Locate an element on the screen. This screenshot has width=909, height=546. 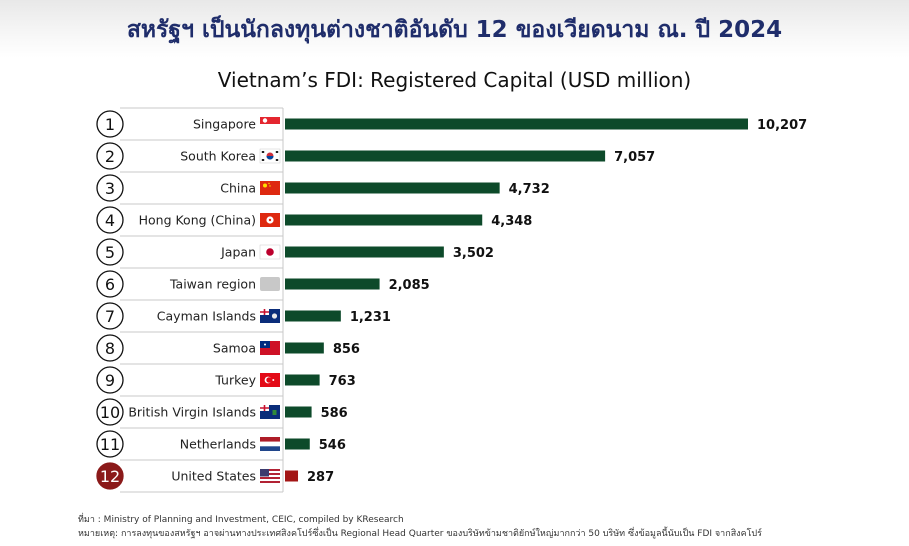
header-band is located at coordinates (454, 29).